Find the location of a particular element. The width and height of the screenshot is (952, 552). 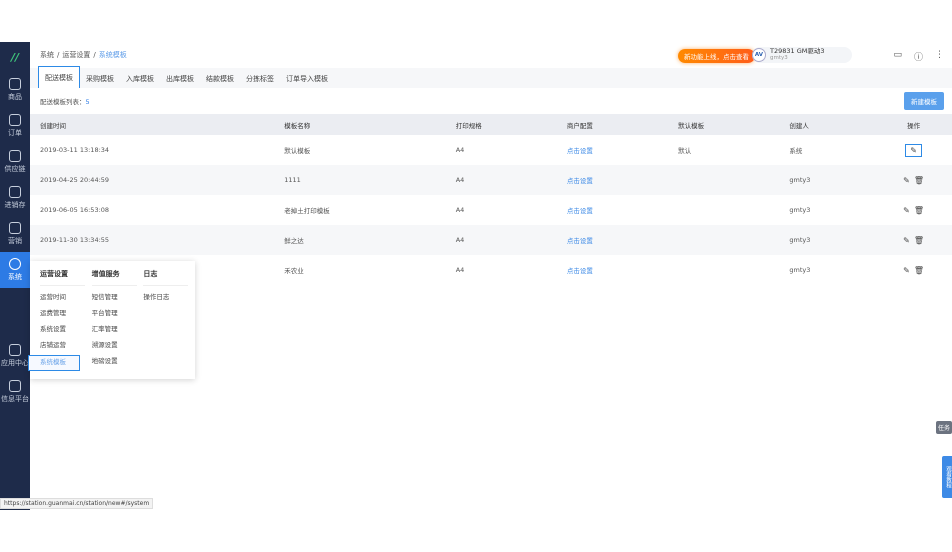

list-count: 配送模板列表：5 is located at coordinates (65, 102).